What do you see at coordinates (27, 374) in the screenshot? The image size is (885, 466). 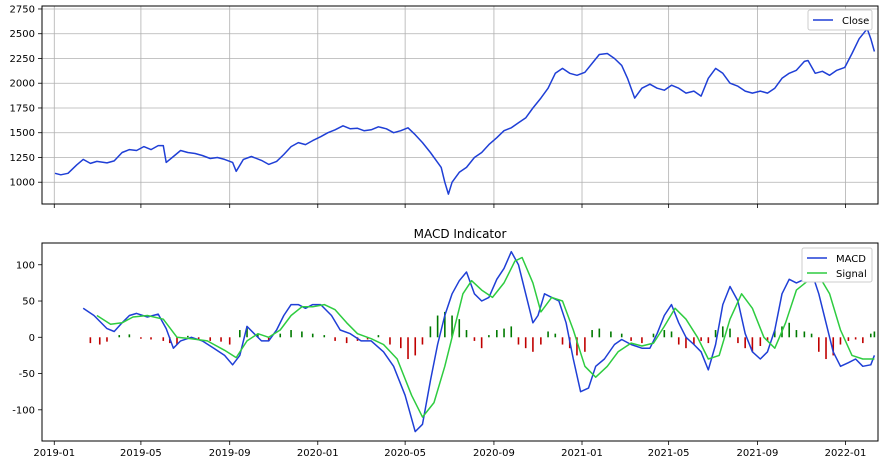 I see `y-tick-label: -50` at bounding box center [27, 374].